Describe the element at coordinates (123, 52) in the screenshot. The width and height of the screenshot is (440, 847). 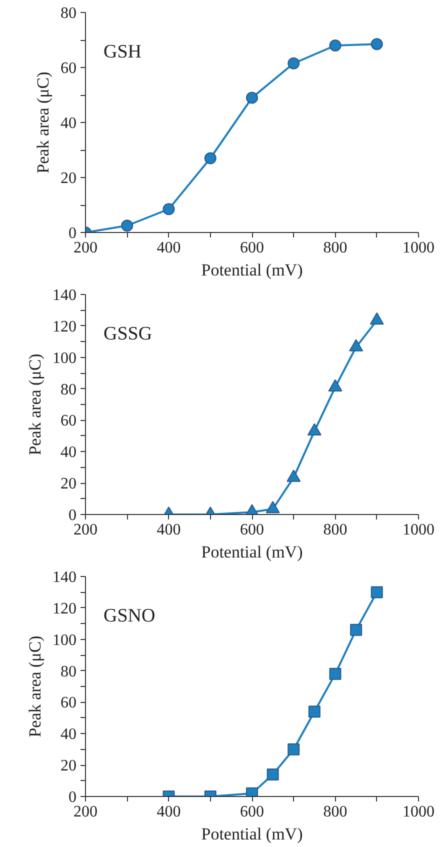
I see `text: GSH` at that location.